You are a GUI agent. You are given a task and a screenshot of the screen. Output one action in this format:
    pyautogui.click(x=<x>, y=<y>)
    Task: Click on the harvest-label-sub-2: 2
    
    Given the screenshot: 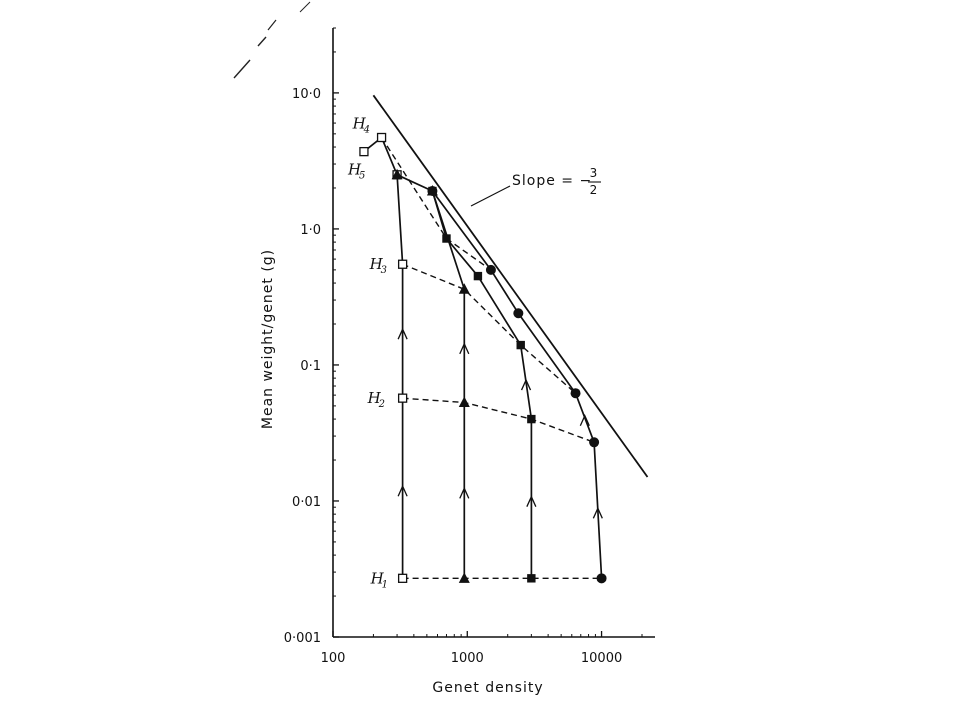 What is the action you would take?
    pyautogui.click(x=381, y=404)
    